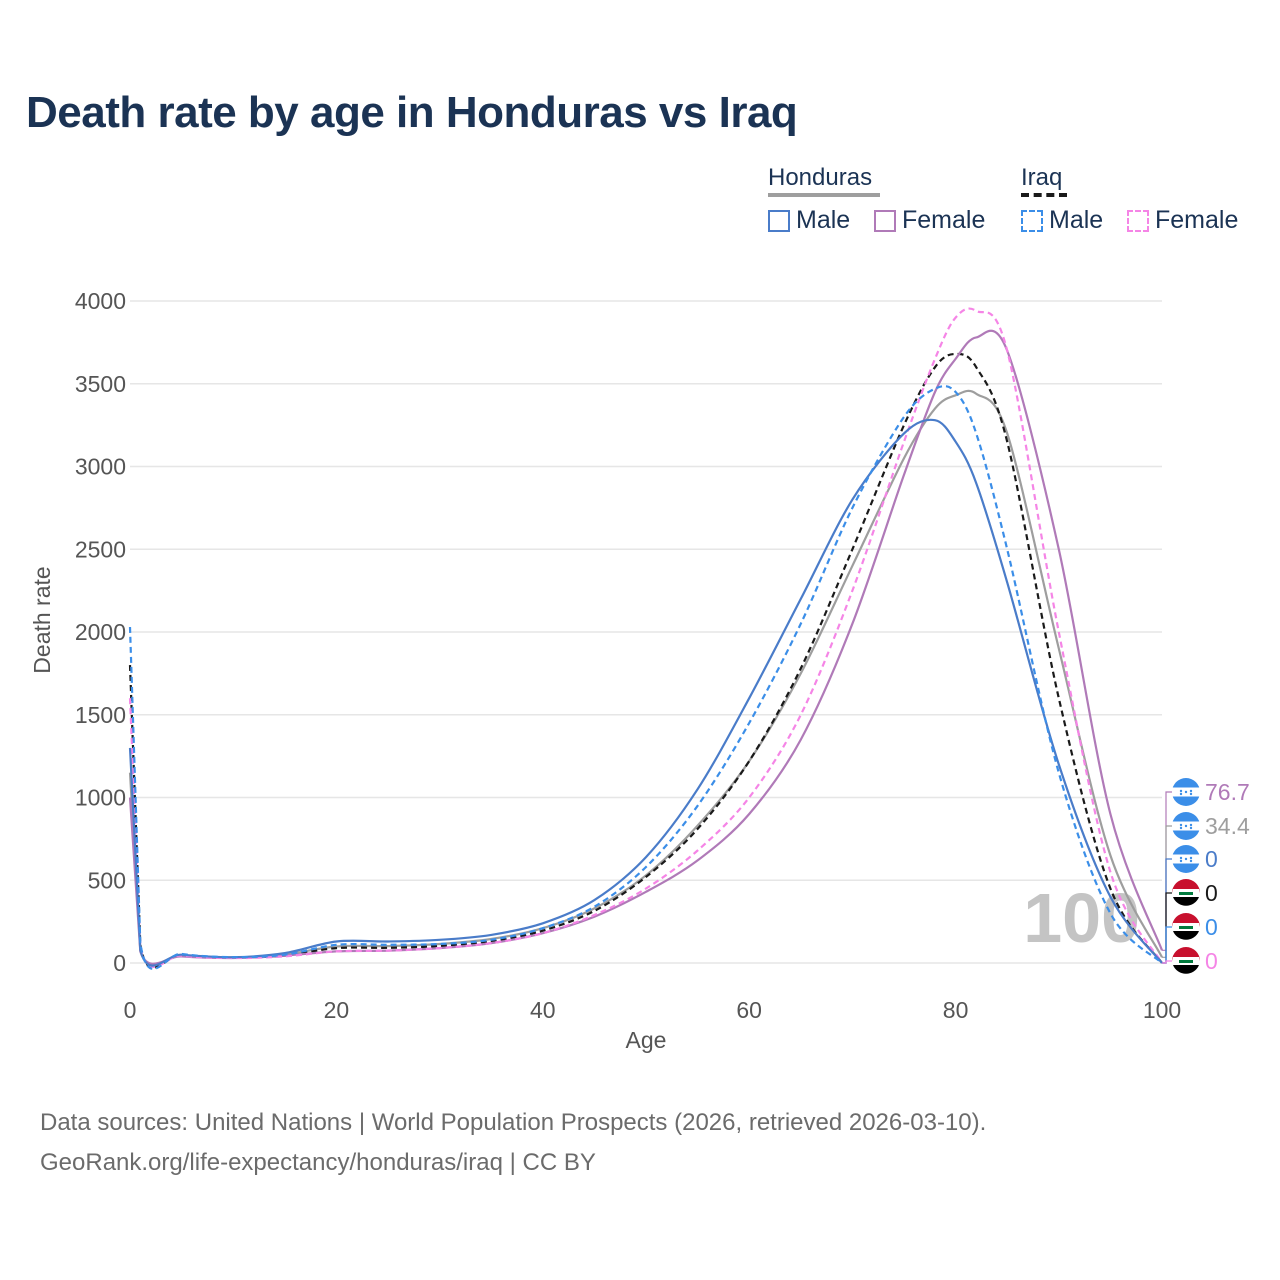  I want to click on x-tick-label: 0, so click(130, 1010).